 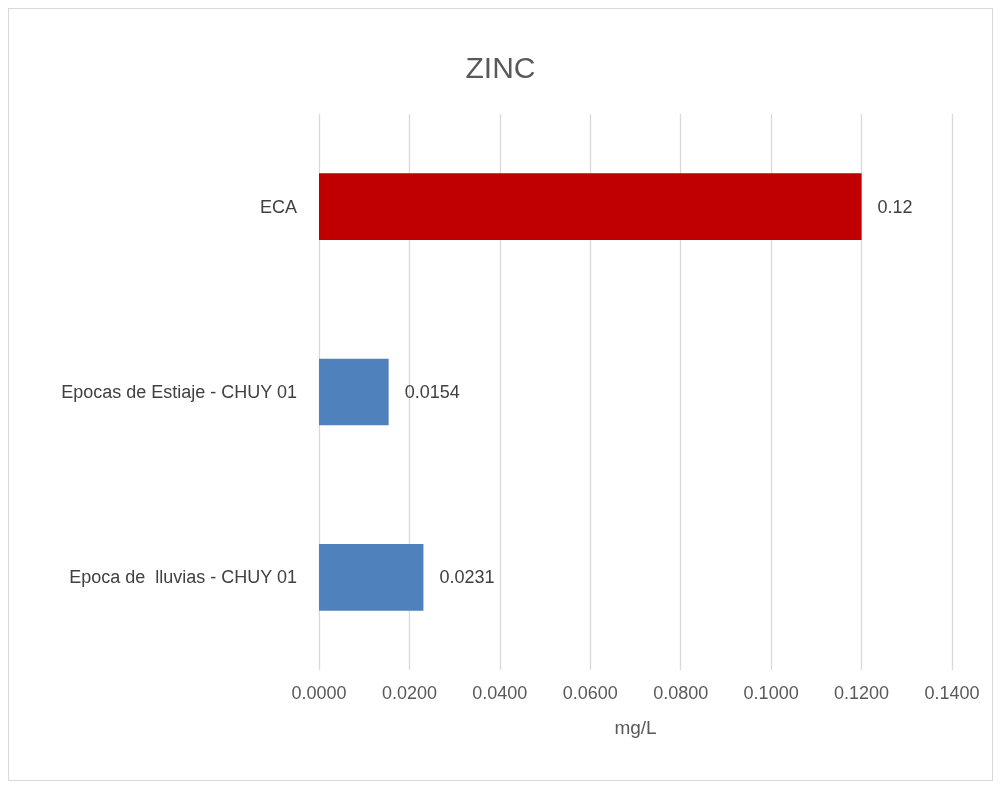 What do you see at coordinates (862, 693) in the screenshot?
I see `x-tick-label: 0.1200` at bounding box center [862, 693].